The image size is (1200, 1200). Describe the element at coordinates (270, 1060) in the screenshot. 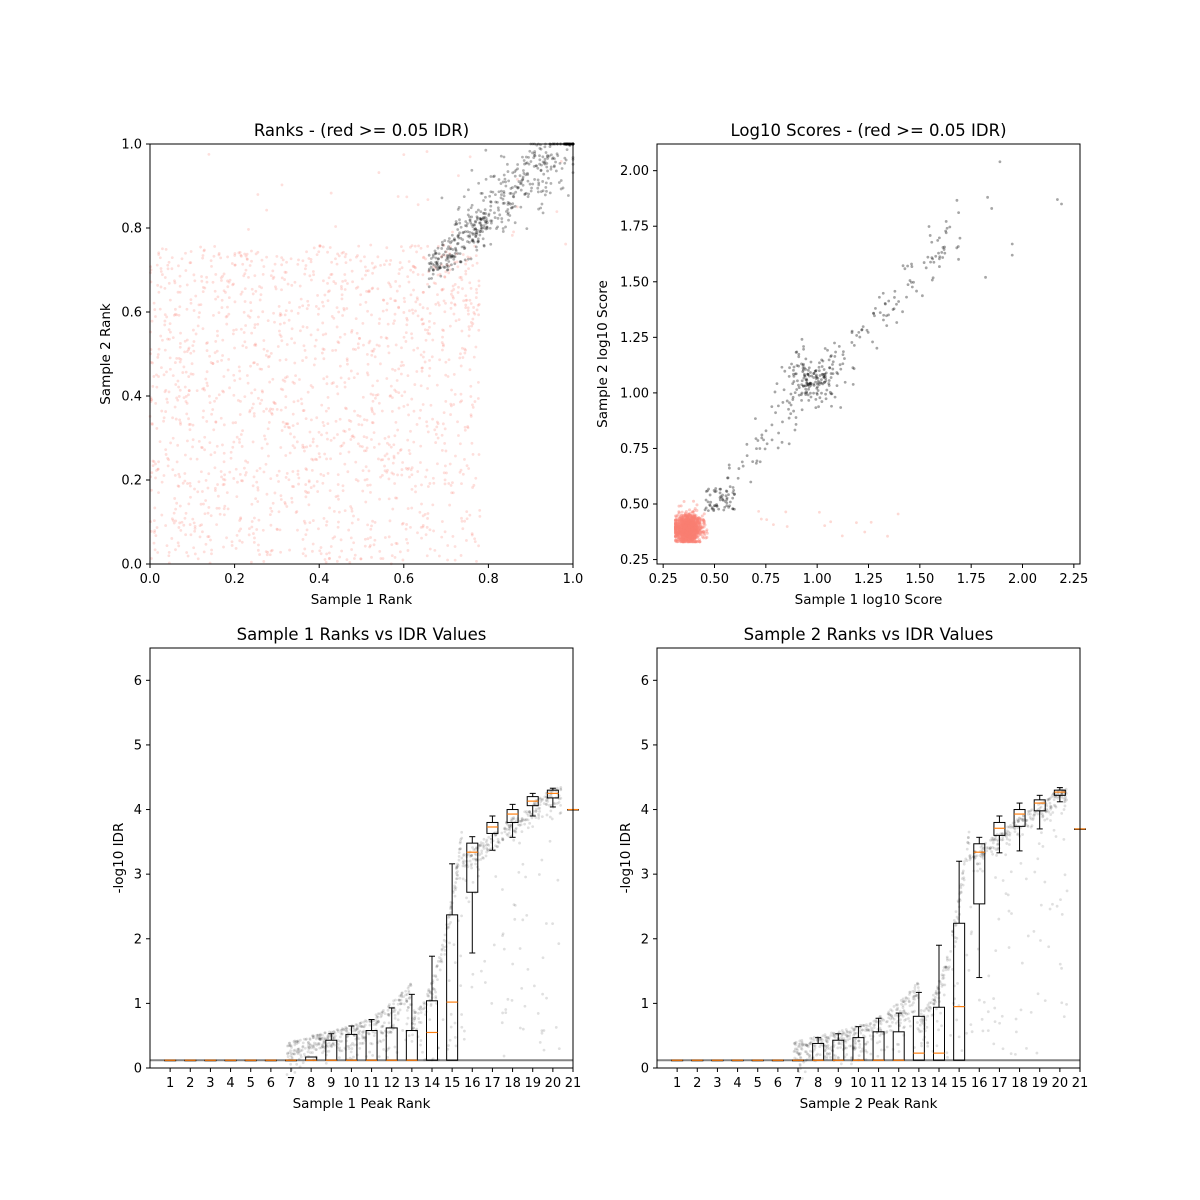

I see `box` at that location.